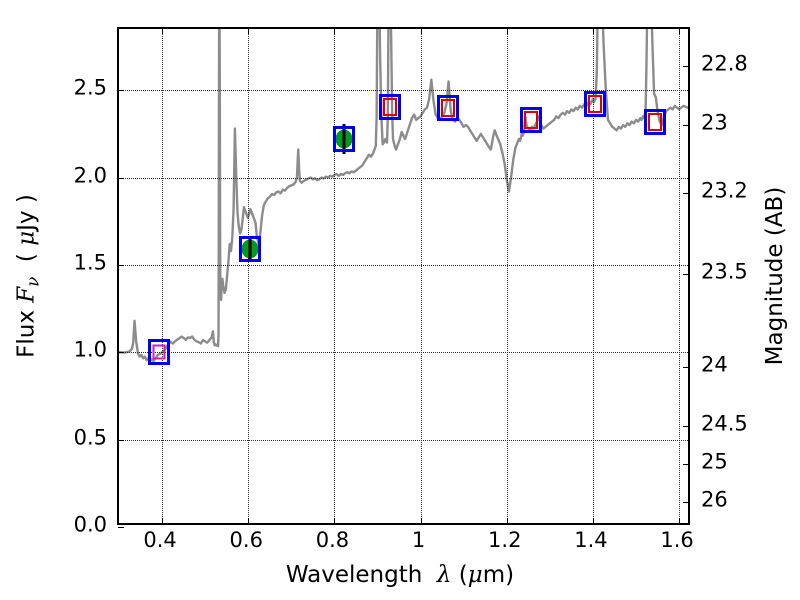 Image resolution: width=800 pixels, height=600 pixels. What do you see at coordinates (26, 330) in the screenshot?
I see `y-axis-title-text: Flux` at bounding box center [26, 330].